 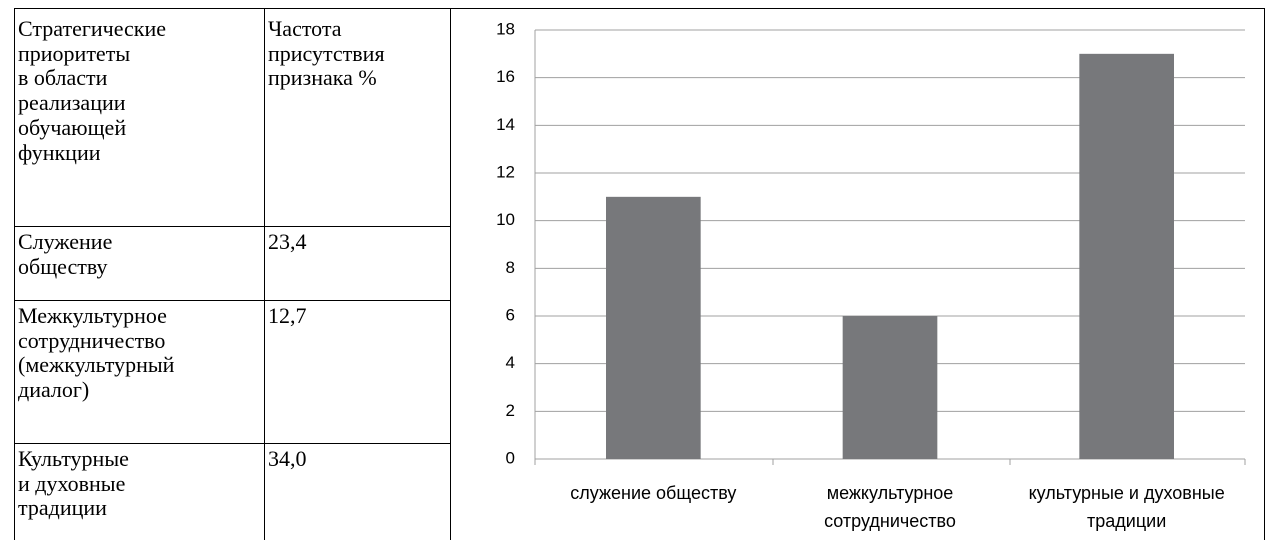 What do you see at coordinates (65, 241) in the screenshot?
I see `cell-line: Служение` at bounding box center [65, 241].